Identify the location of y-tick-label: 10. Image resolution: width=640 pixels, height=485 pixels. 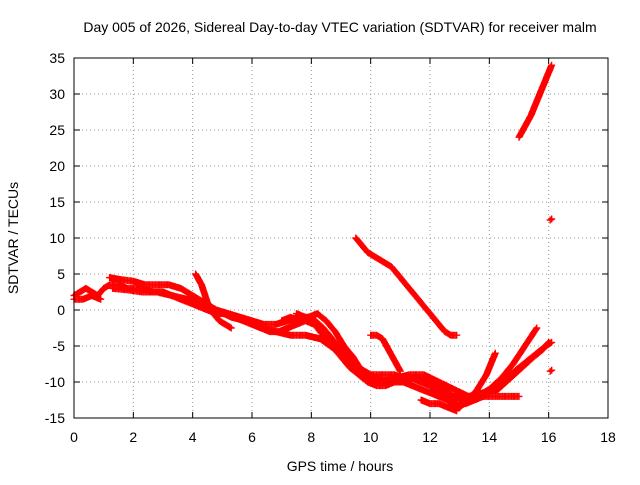
(57, 238).